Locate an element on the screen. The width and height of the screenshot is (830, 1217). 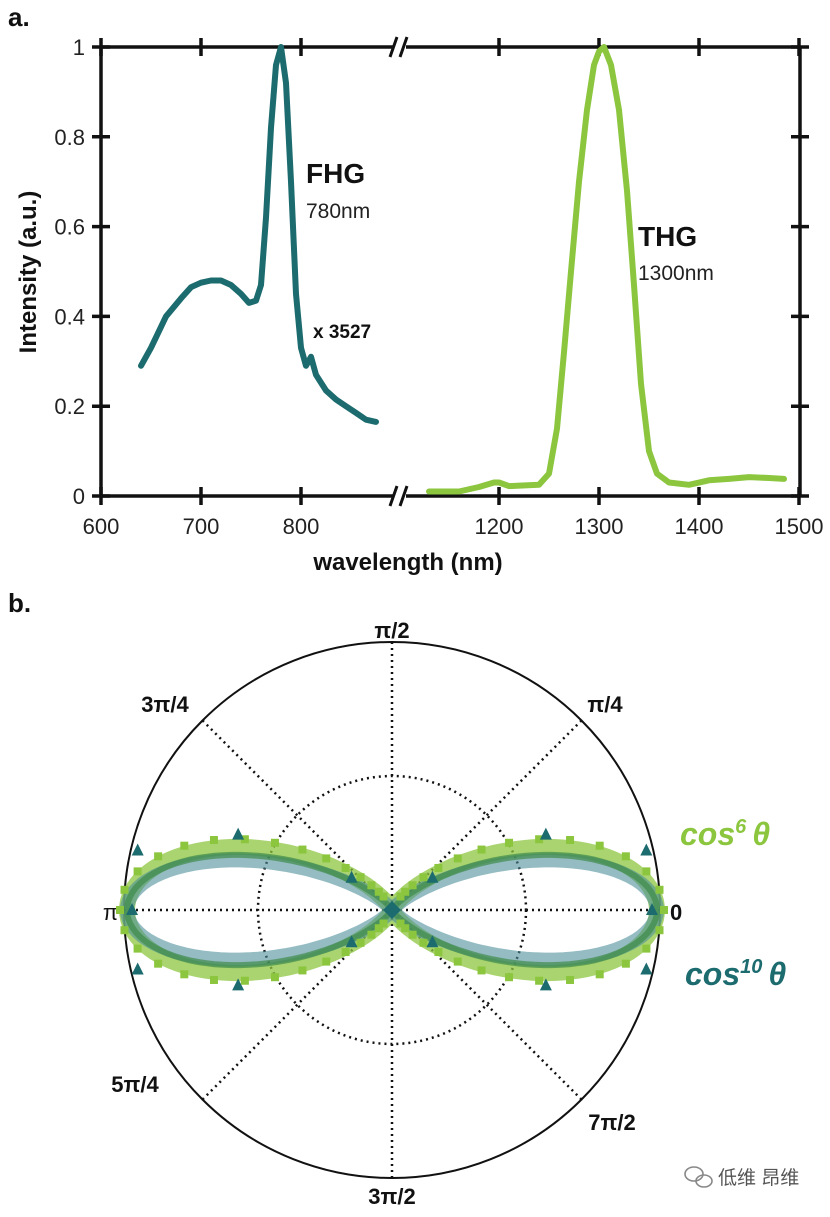
center-data-point is located at coordinates (392, 910).